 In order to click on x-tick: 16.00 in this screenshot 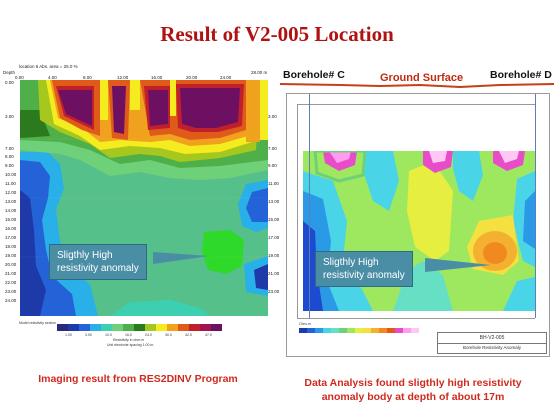, I will do `click(157, 77)`.